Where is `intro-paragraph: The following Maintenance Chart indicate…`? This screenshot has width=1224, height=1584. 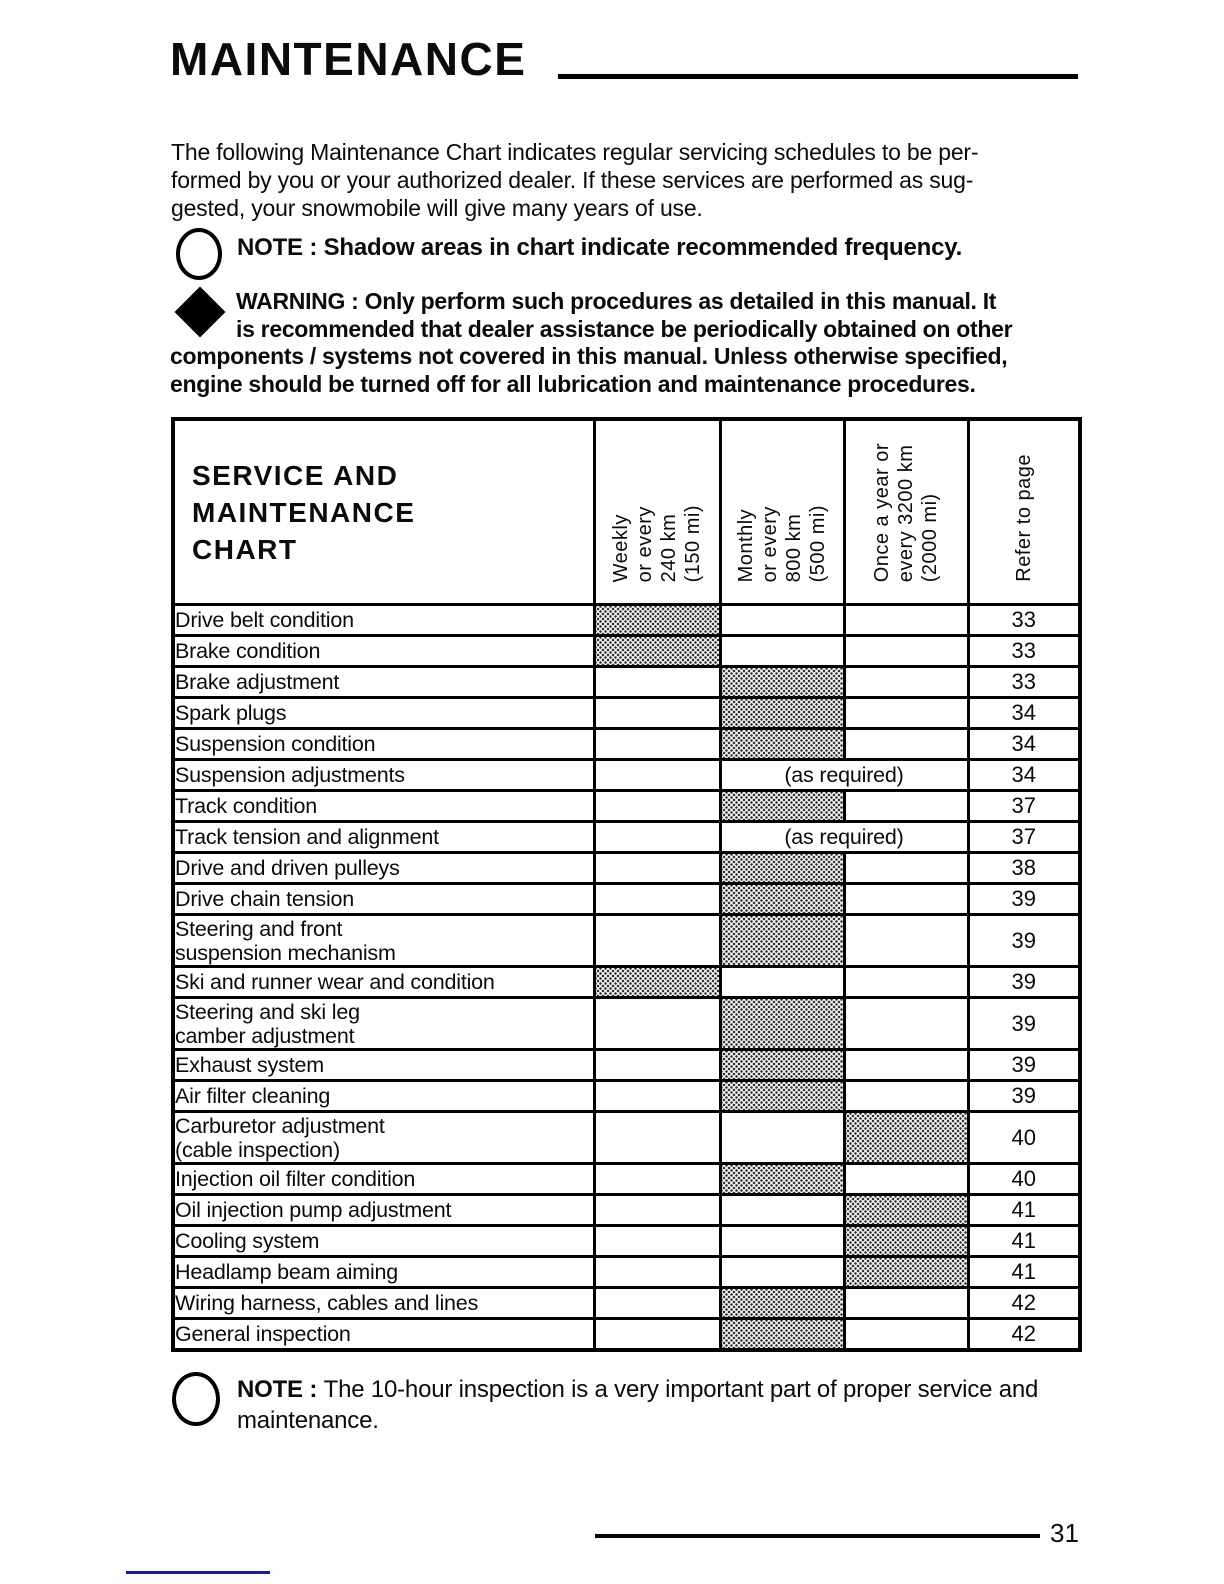
intro-paragraph: The following Maintenance Chart indicate… is located at coordinates (628, 180).